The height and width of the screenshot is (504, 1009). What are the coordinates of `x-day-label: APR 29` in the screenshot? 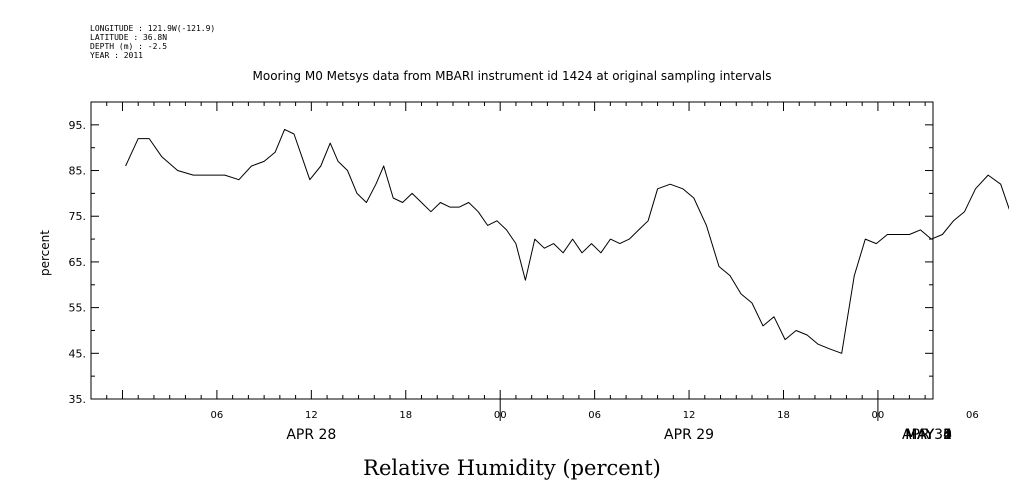 It's located at (689, 435).